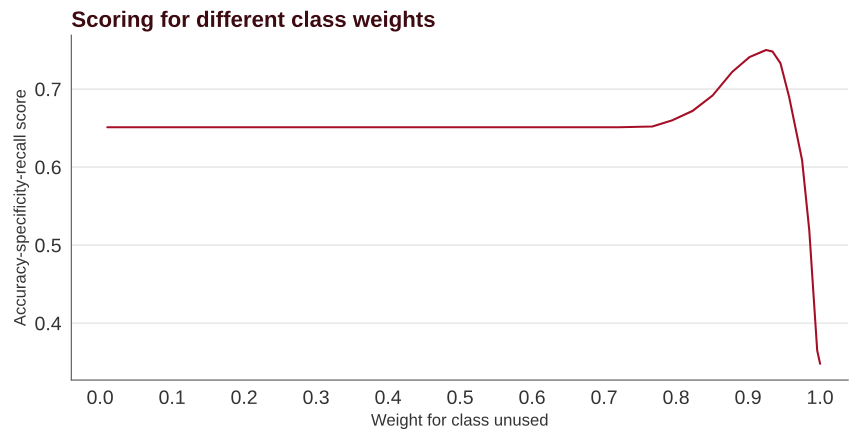  I want to click on y-tick-label: 0.5, so click(48, 245).